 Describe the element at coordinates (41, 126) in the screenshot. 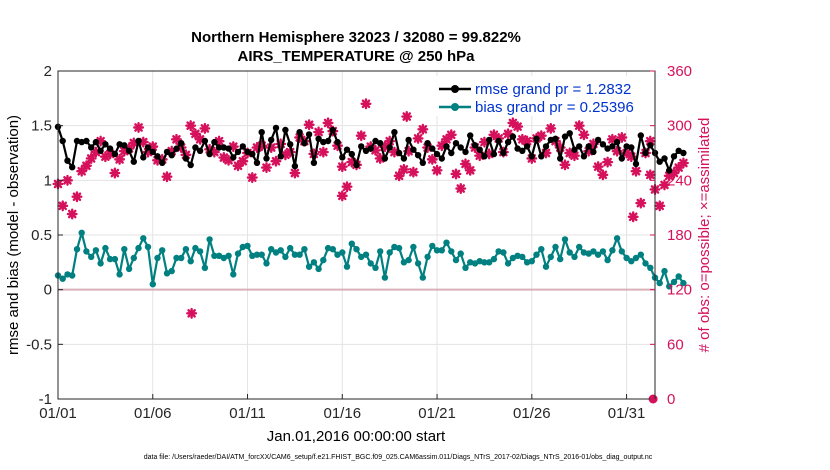

I see `y-tick-label-left-5: 1.5` at that location.